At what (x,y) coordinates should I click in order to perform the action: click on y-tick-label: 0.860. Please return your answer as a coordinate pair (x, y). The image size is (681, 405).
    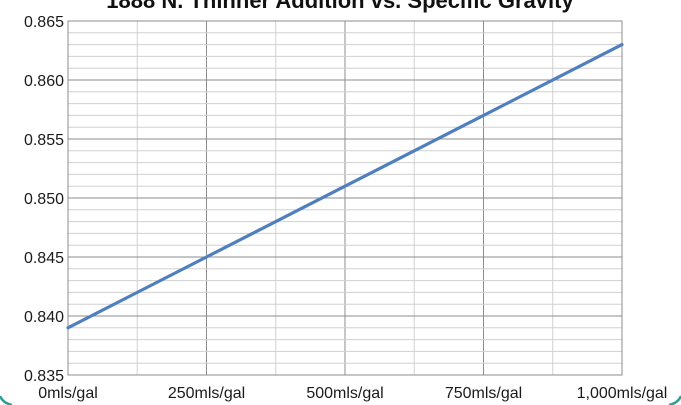
    Looking at the image, I should click on (44, 81).